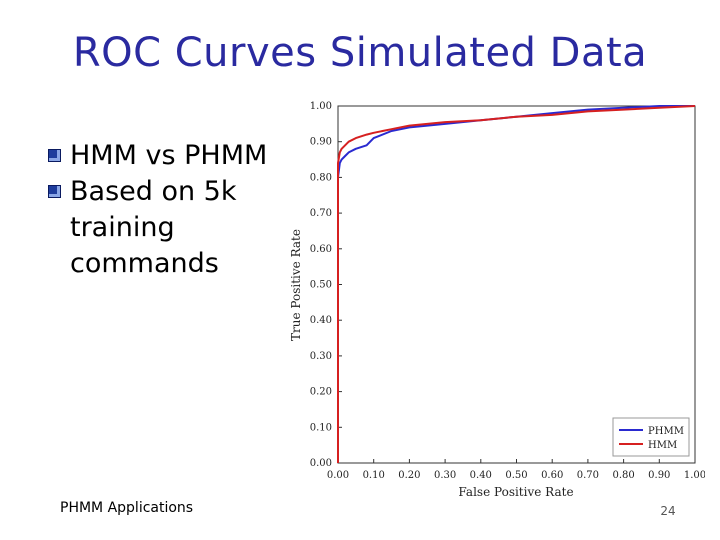 This screenshot has height=540, width=720. I want to click on x-tick-label: 0.20, so click(409, 475).